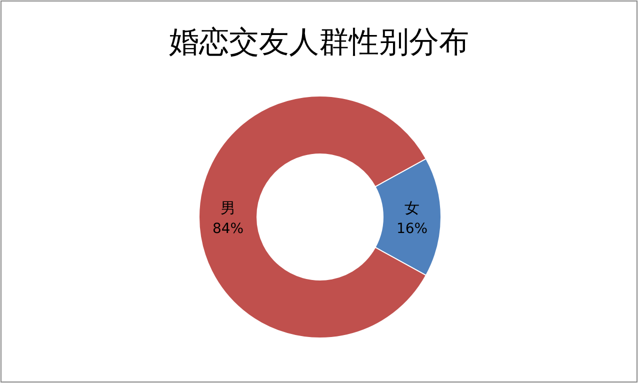 The image size is (638, 383). What do you see at coordinates (412, 208) in the screenshot?
I see `slice-label: 女` at bounding box center [412, 208].